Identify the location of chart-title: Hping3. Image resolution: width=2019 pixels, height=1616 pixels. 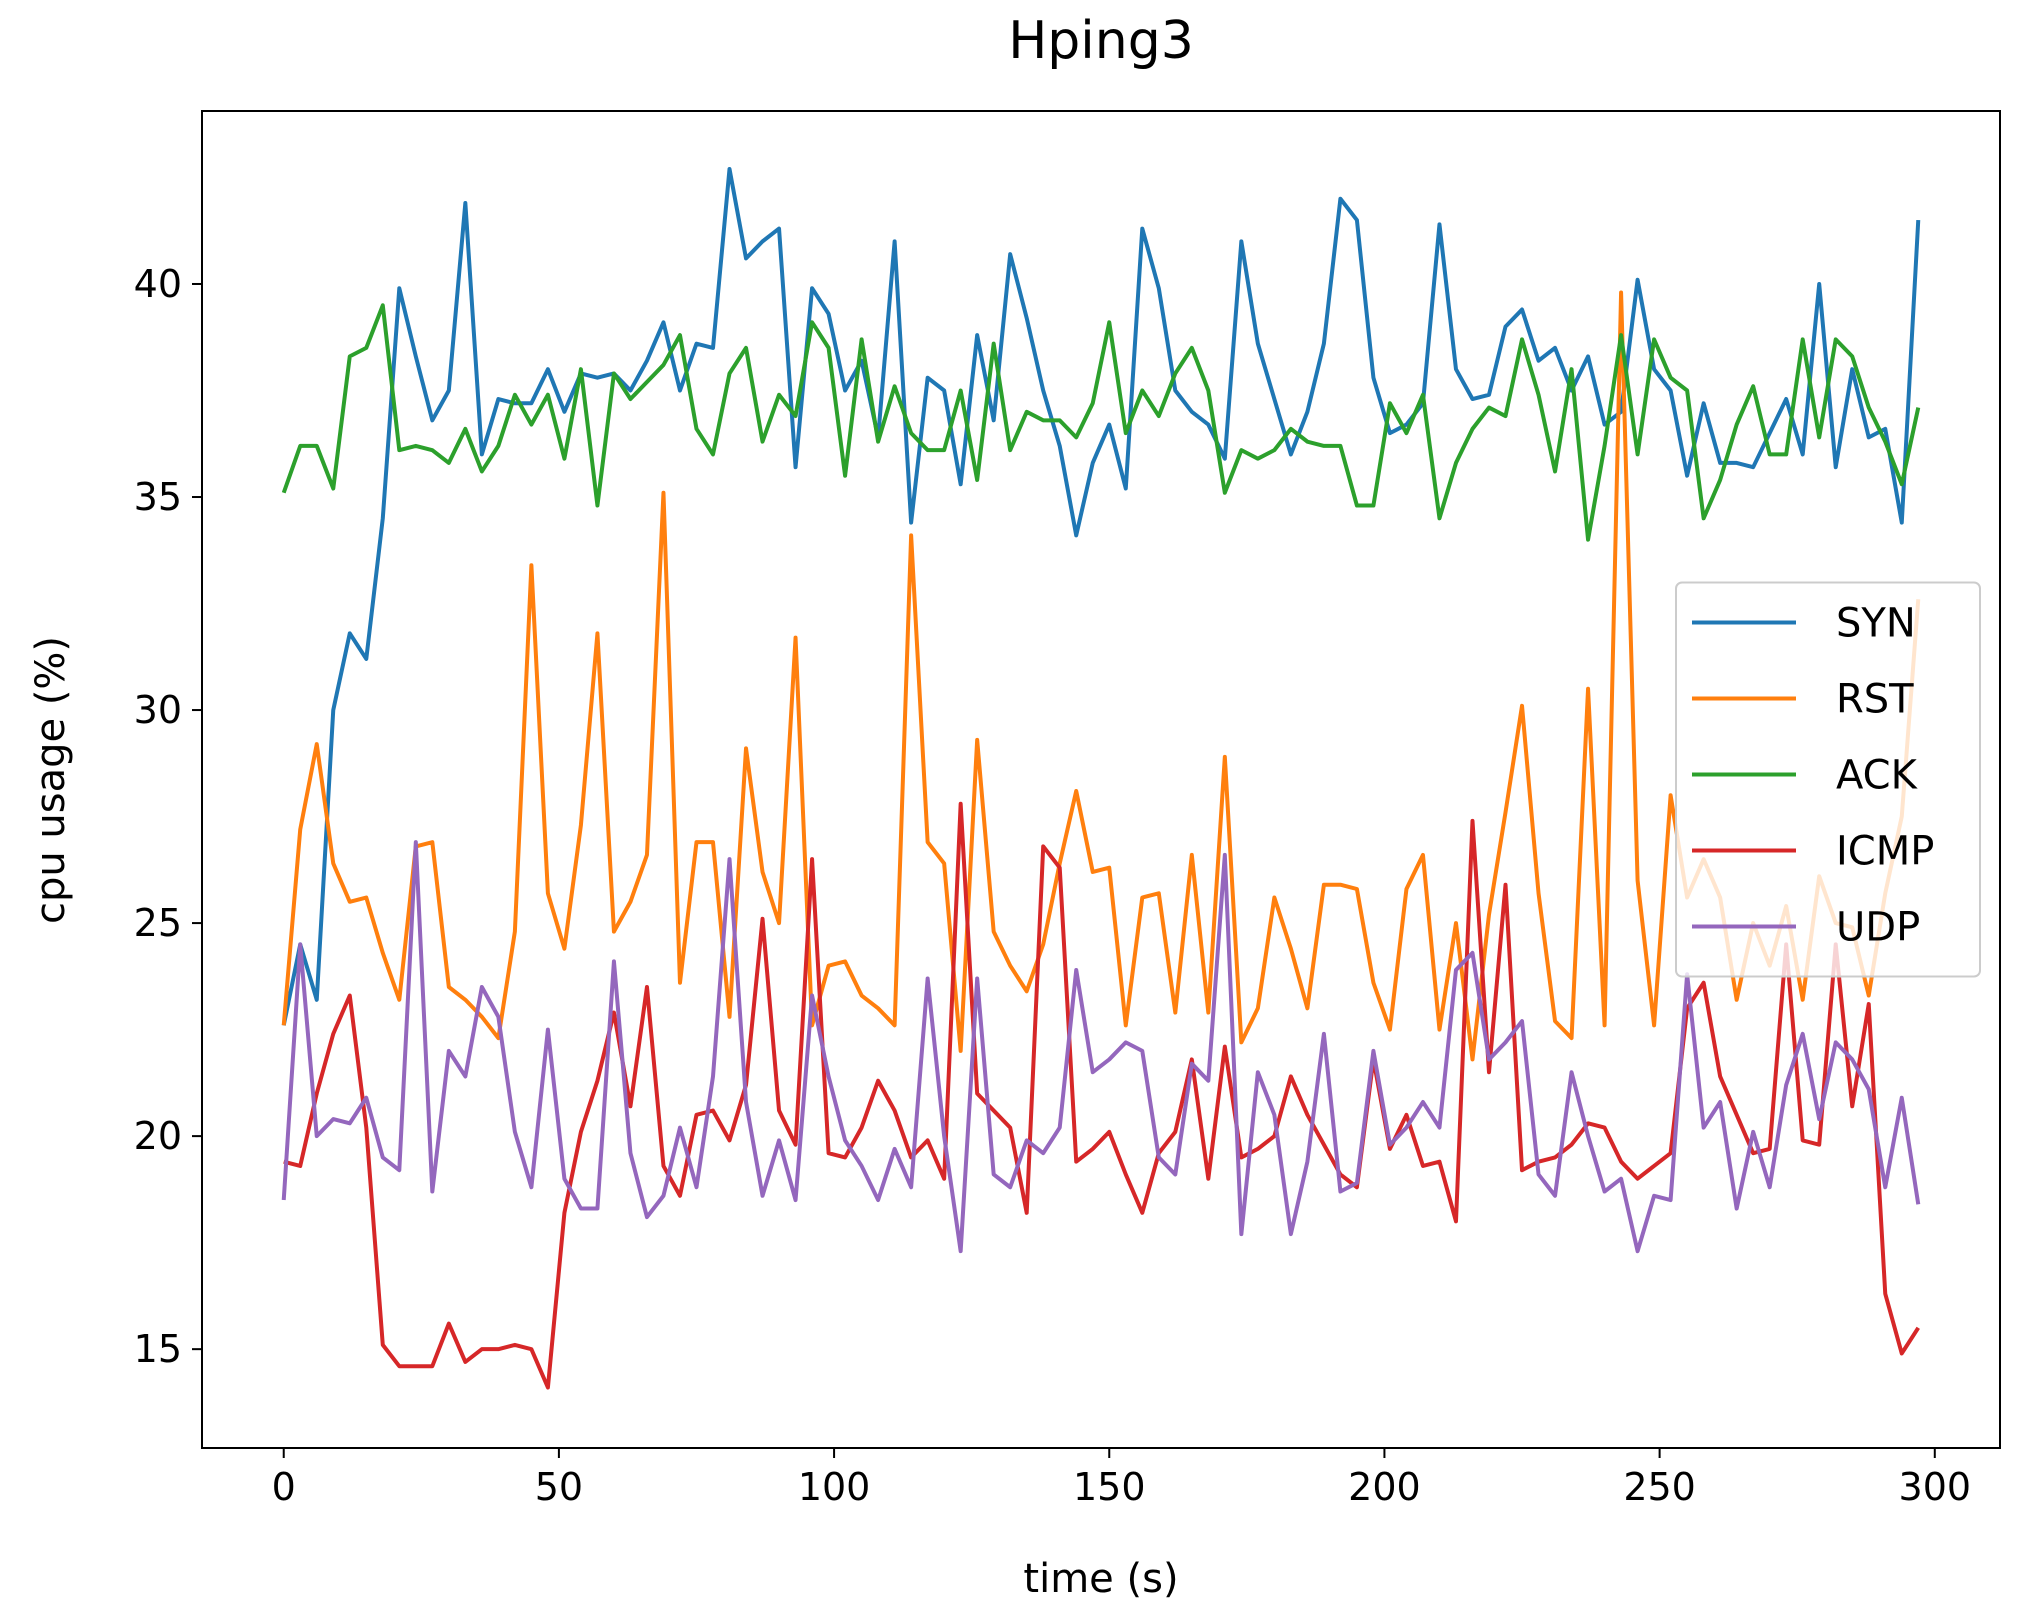
(1101, 41).